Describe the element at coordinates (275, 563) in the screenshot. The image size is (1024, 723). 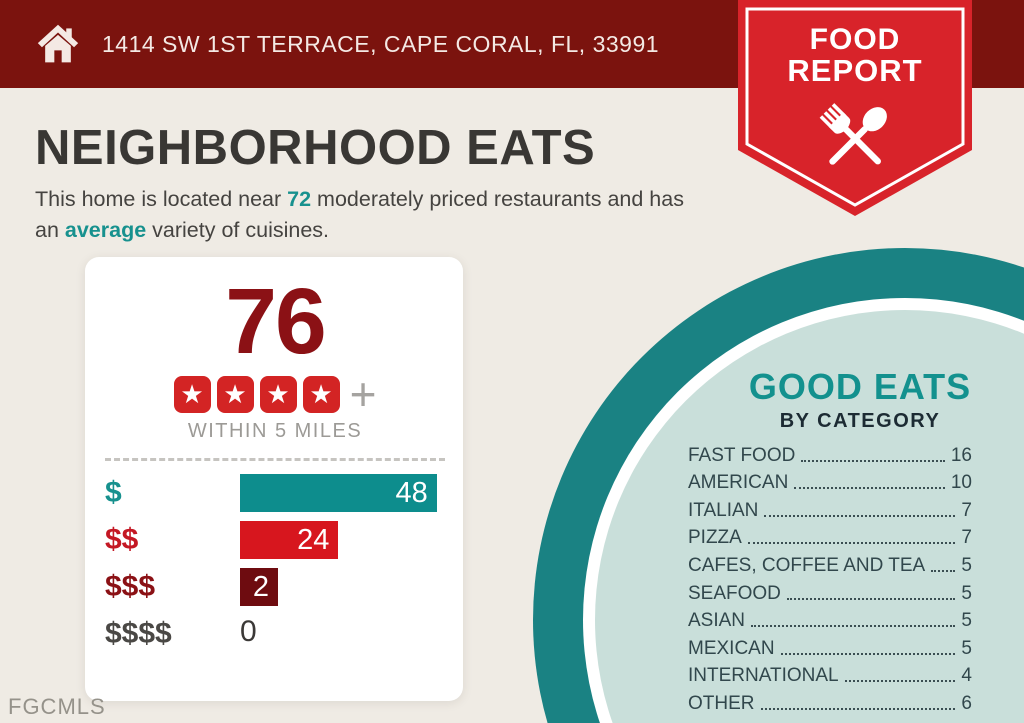
I see `price-level-bar-chart: $ 48 $$ 24 $$$ 2` at that location.